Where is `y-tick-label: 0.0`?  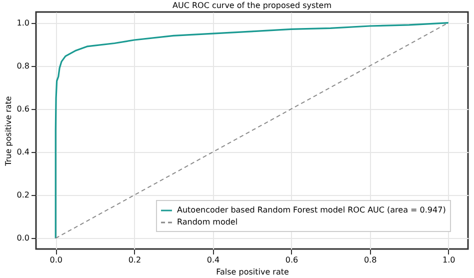
y-tick-label: 0.0 is located at coordinates (23, 238).